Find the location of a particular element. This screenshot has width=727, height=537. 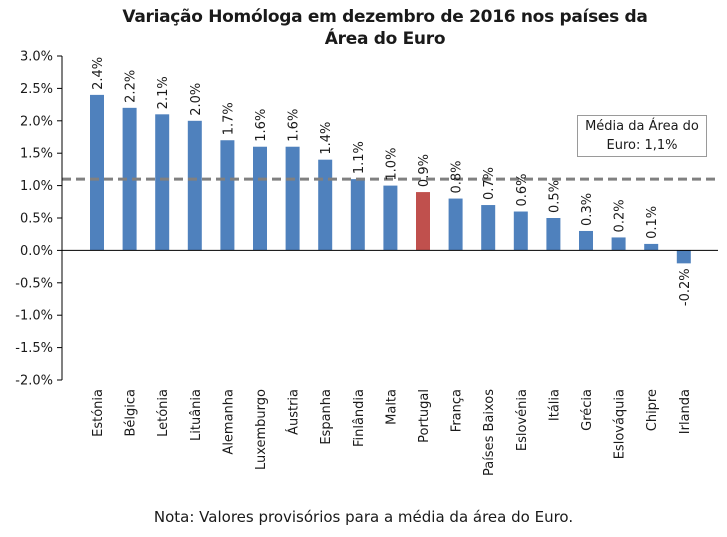

x-tick-label: Letónia is located at coordinates (163, 413).